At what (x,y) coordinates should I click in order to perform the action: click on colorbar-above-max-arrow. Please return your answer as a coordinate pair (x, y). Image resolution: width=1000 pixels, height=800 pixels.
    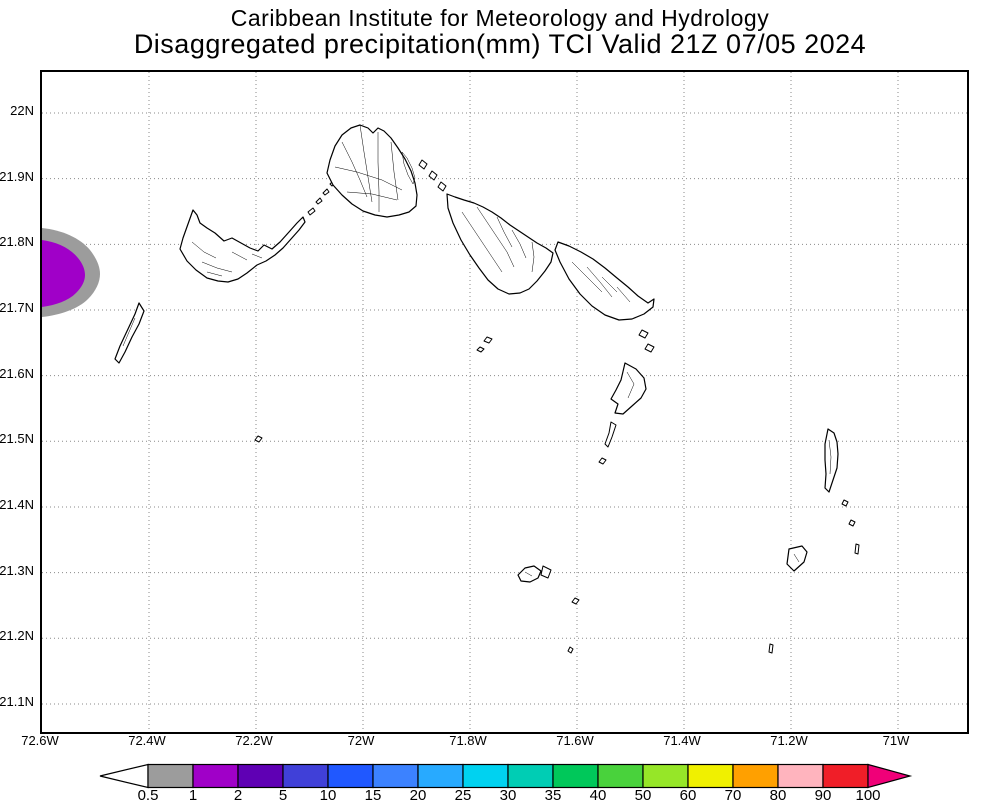
    Looking at the image, I should click on (890, 776).